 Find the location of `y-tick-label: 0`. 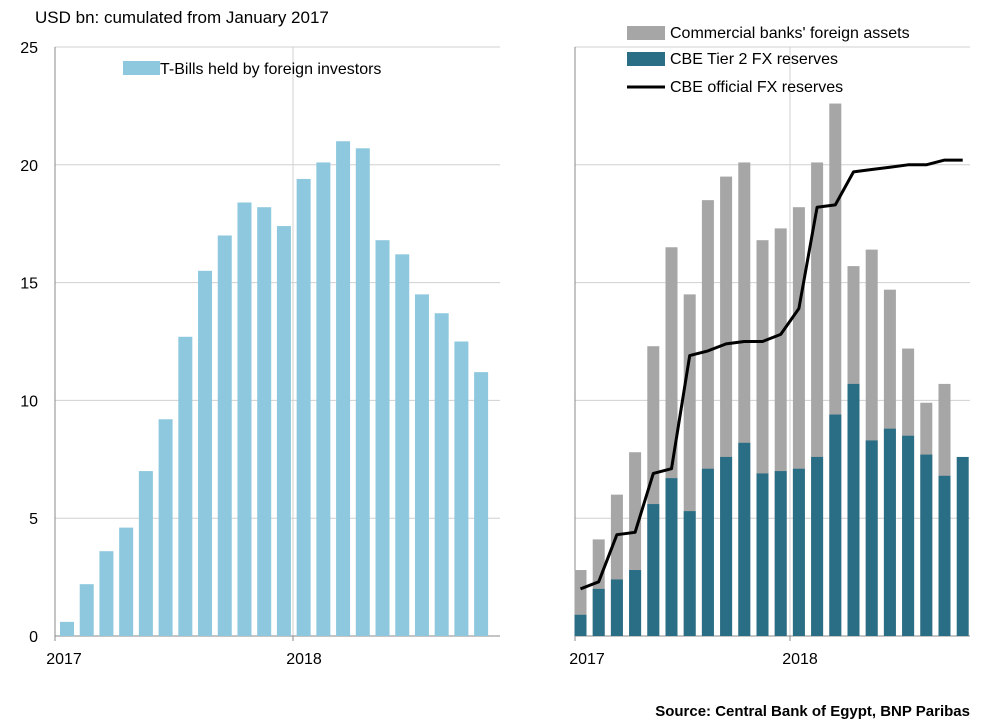

y-tick-label: 0 is located at coordinates (33, 637).